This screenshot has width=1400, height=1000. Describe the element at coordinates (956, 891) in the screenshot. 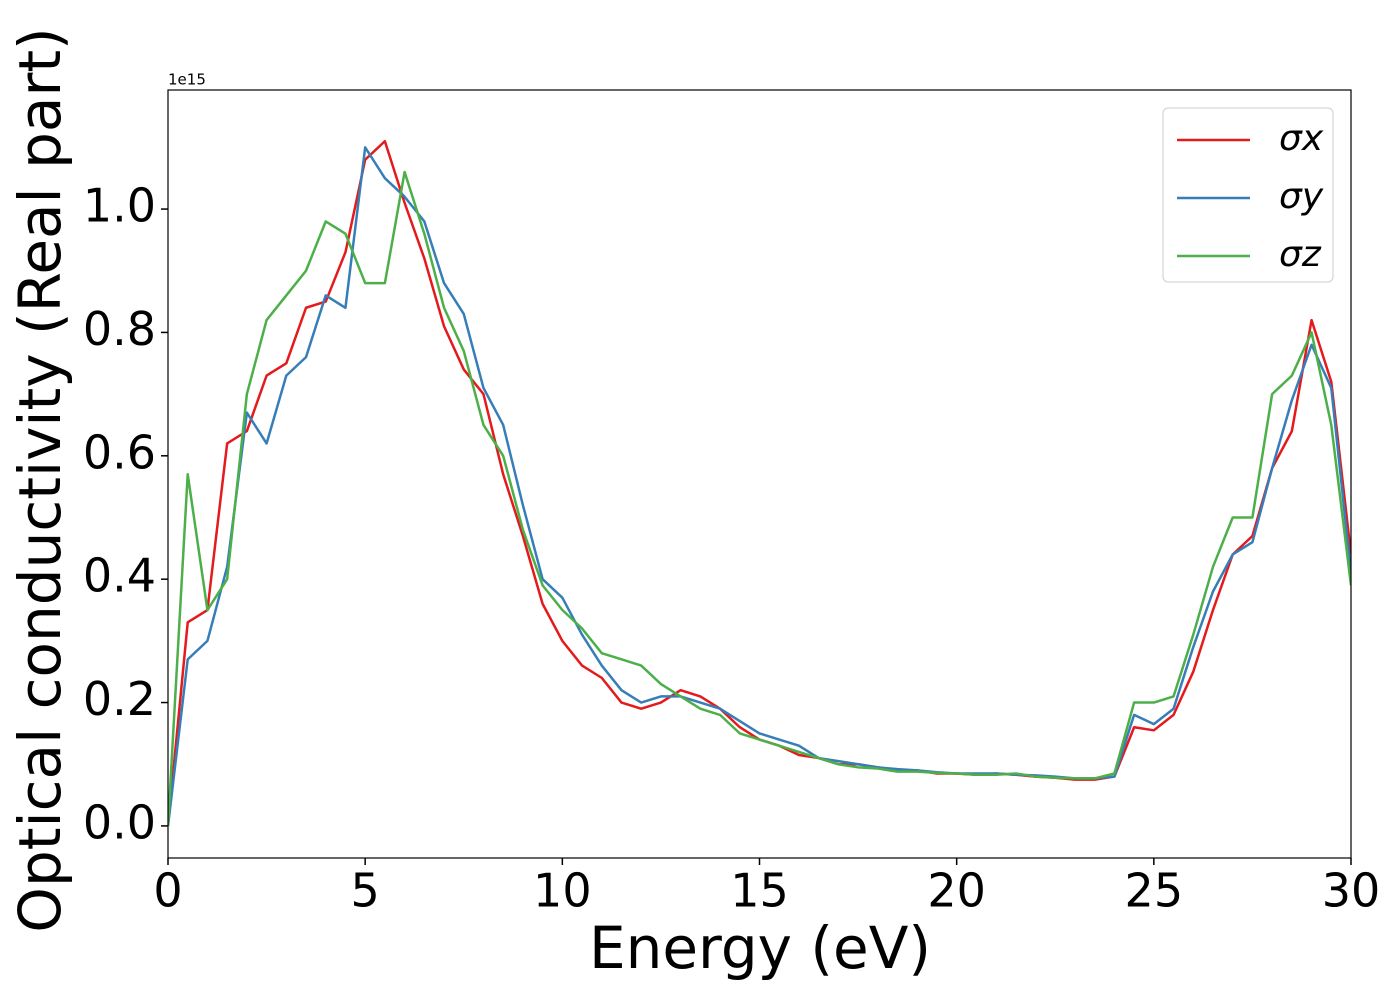

I see `x-tick-label: 20` at that location.